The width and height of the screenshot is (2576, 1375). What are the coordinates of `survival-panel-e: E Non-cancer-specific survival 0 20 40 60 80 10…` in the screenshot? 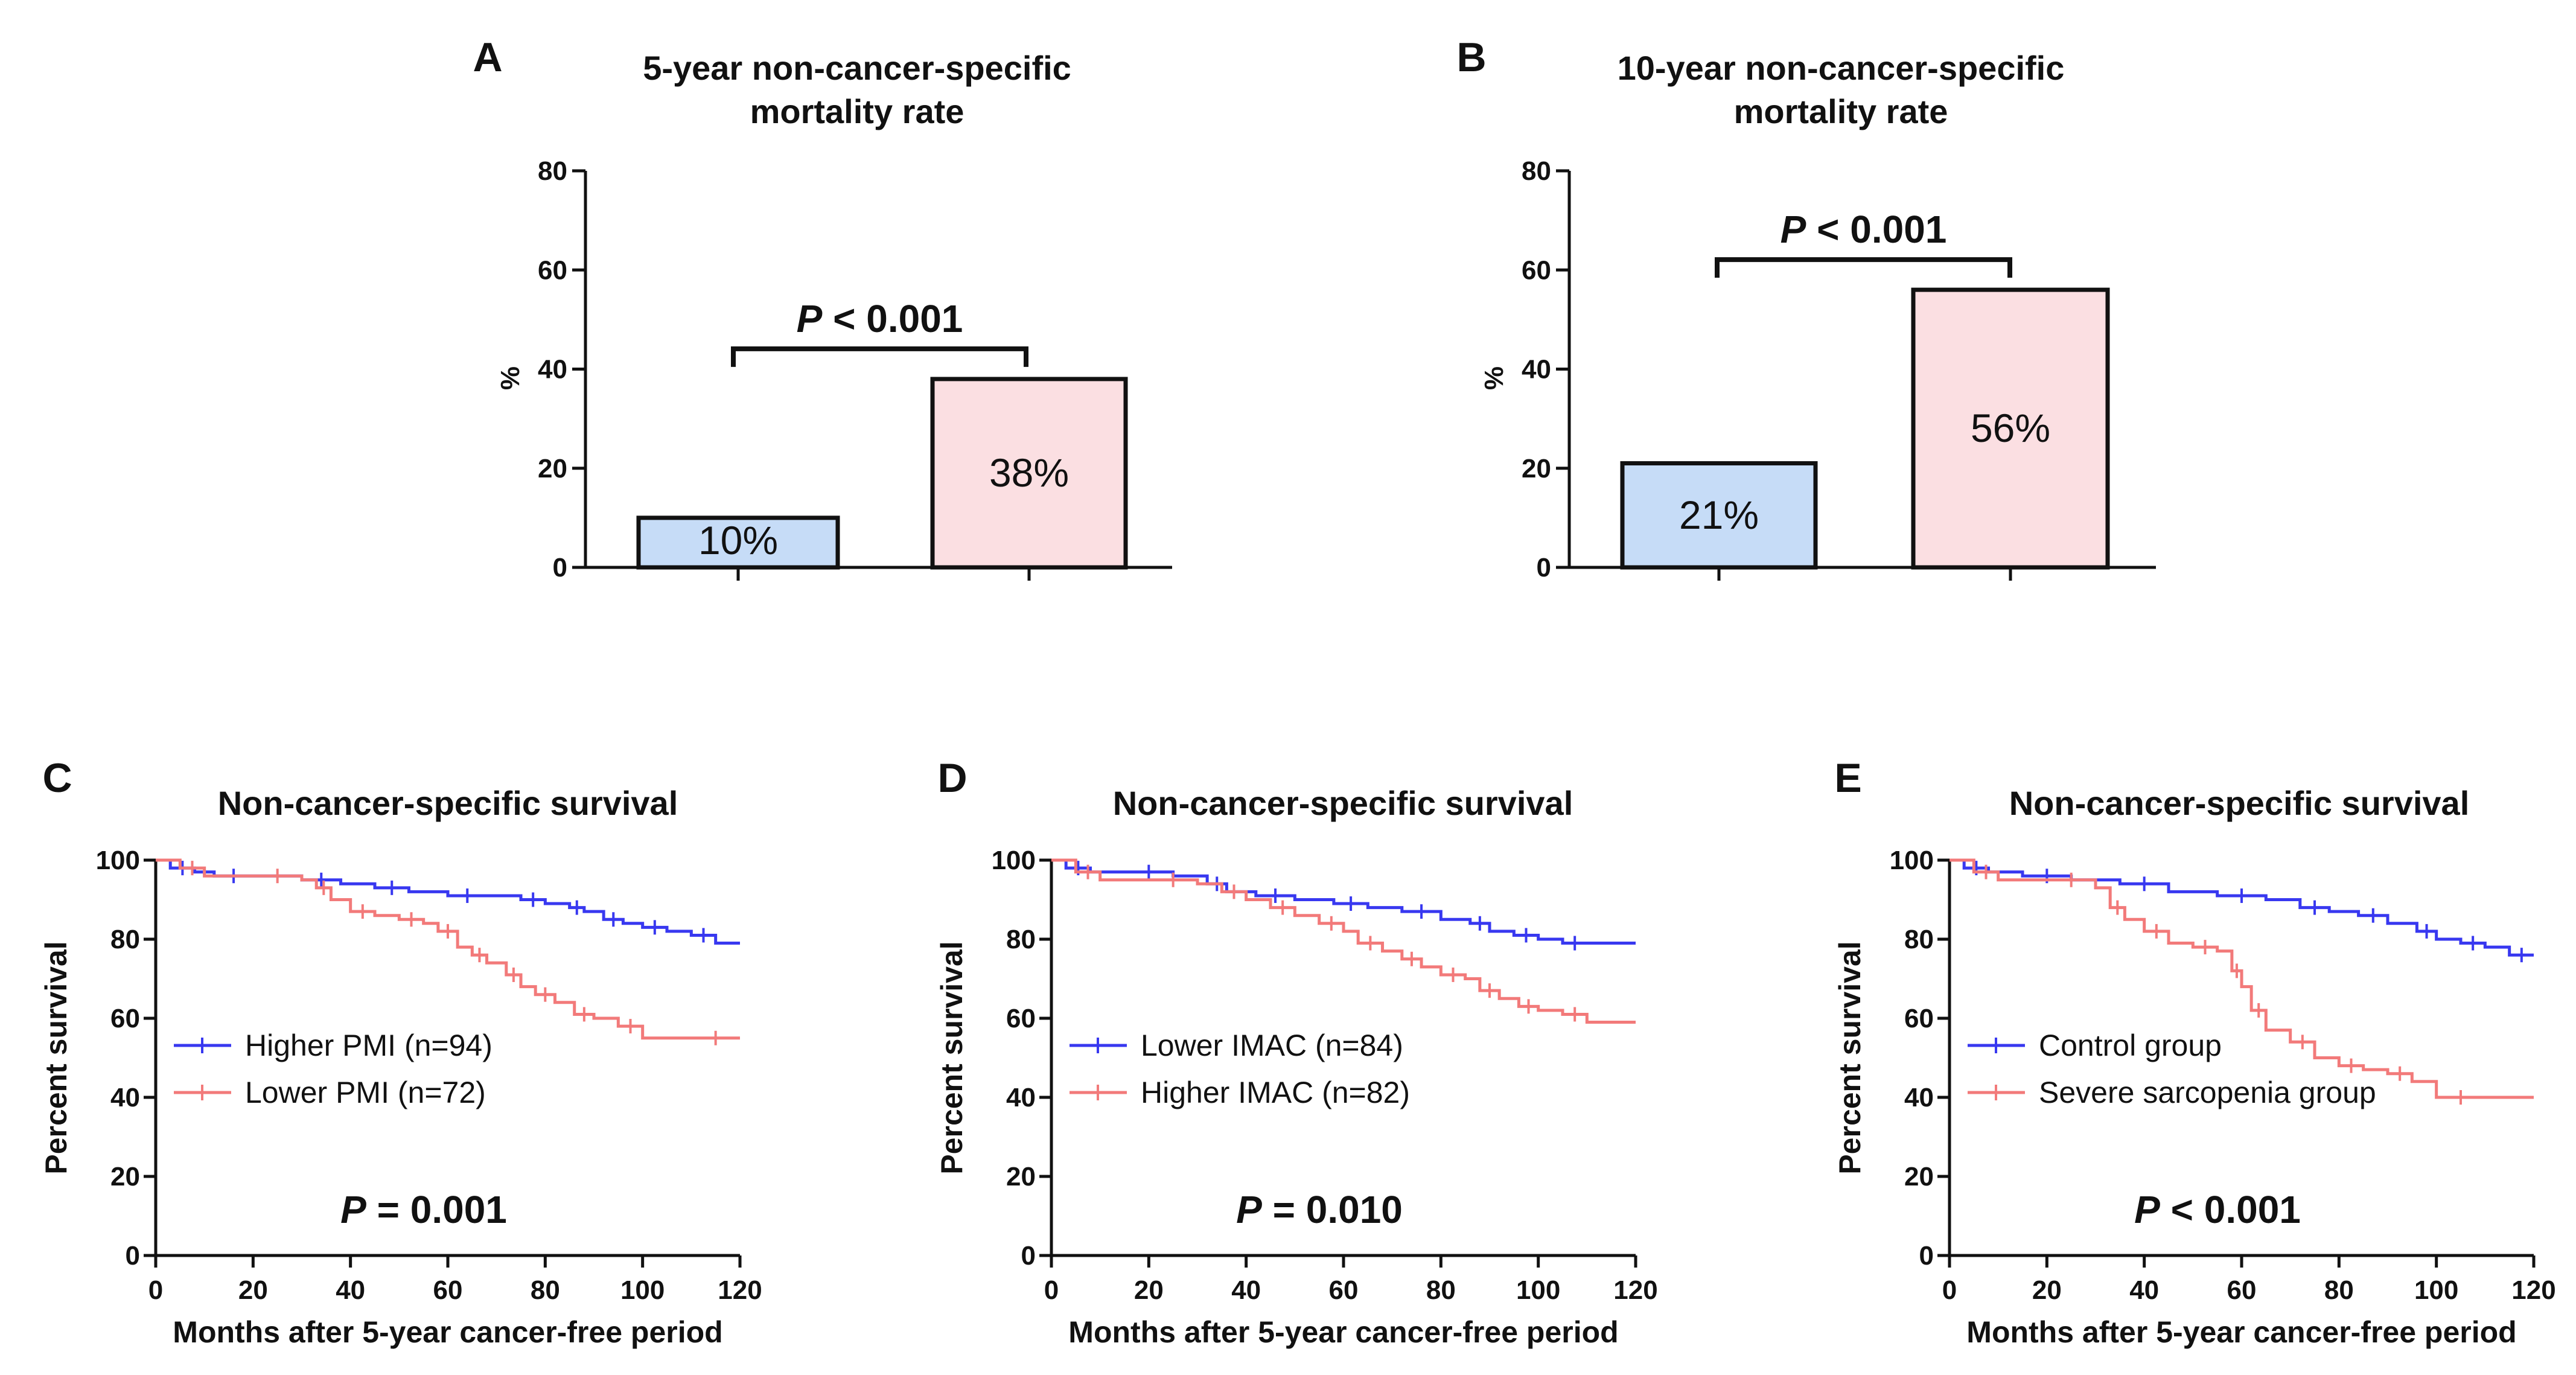 It's located at (2194, 1052).